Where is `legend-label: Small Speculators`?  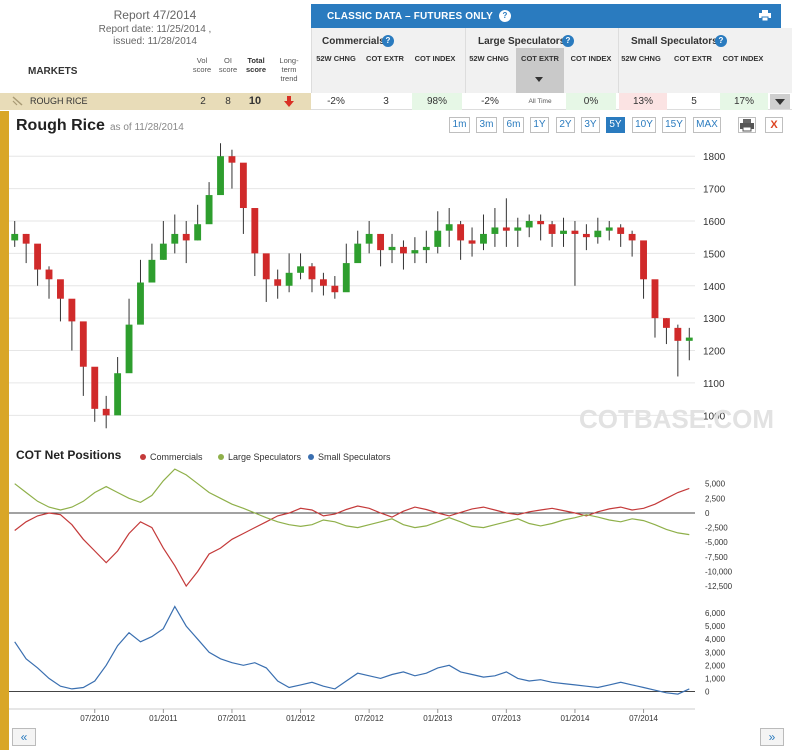
legend-label: Small Speculators is located at coordinates (354, 457).